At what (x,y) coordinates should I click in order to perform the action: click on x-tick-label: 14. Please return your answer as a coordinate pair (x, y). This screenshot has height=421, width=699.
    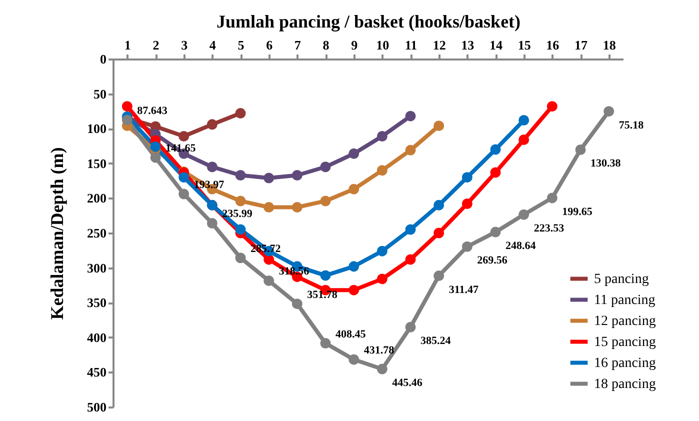
    Looking at the image, I should click on (496, 45).